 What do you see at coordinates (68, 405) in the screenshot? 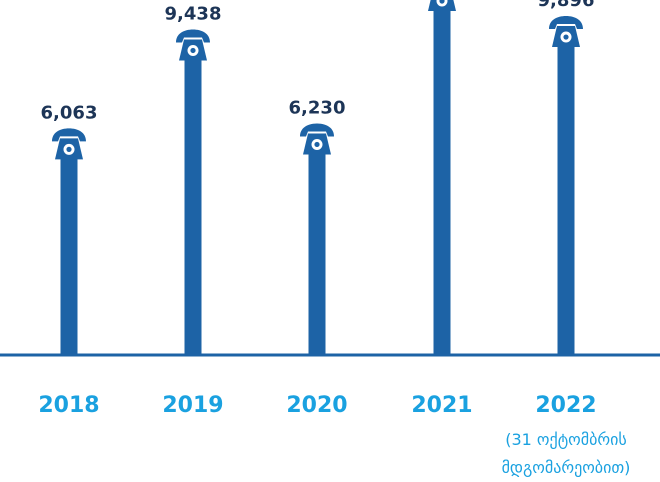
I see `year-label-2018: 2018` at bounding box center [68, 405].